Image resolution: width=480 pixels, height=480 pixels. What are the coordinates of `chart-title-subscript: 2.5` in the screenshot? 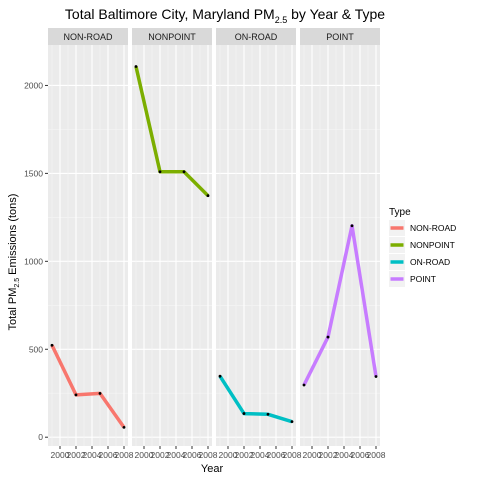 It's located at (281, 20).